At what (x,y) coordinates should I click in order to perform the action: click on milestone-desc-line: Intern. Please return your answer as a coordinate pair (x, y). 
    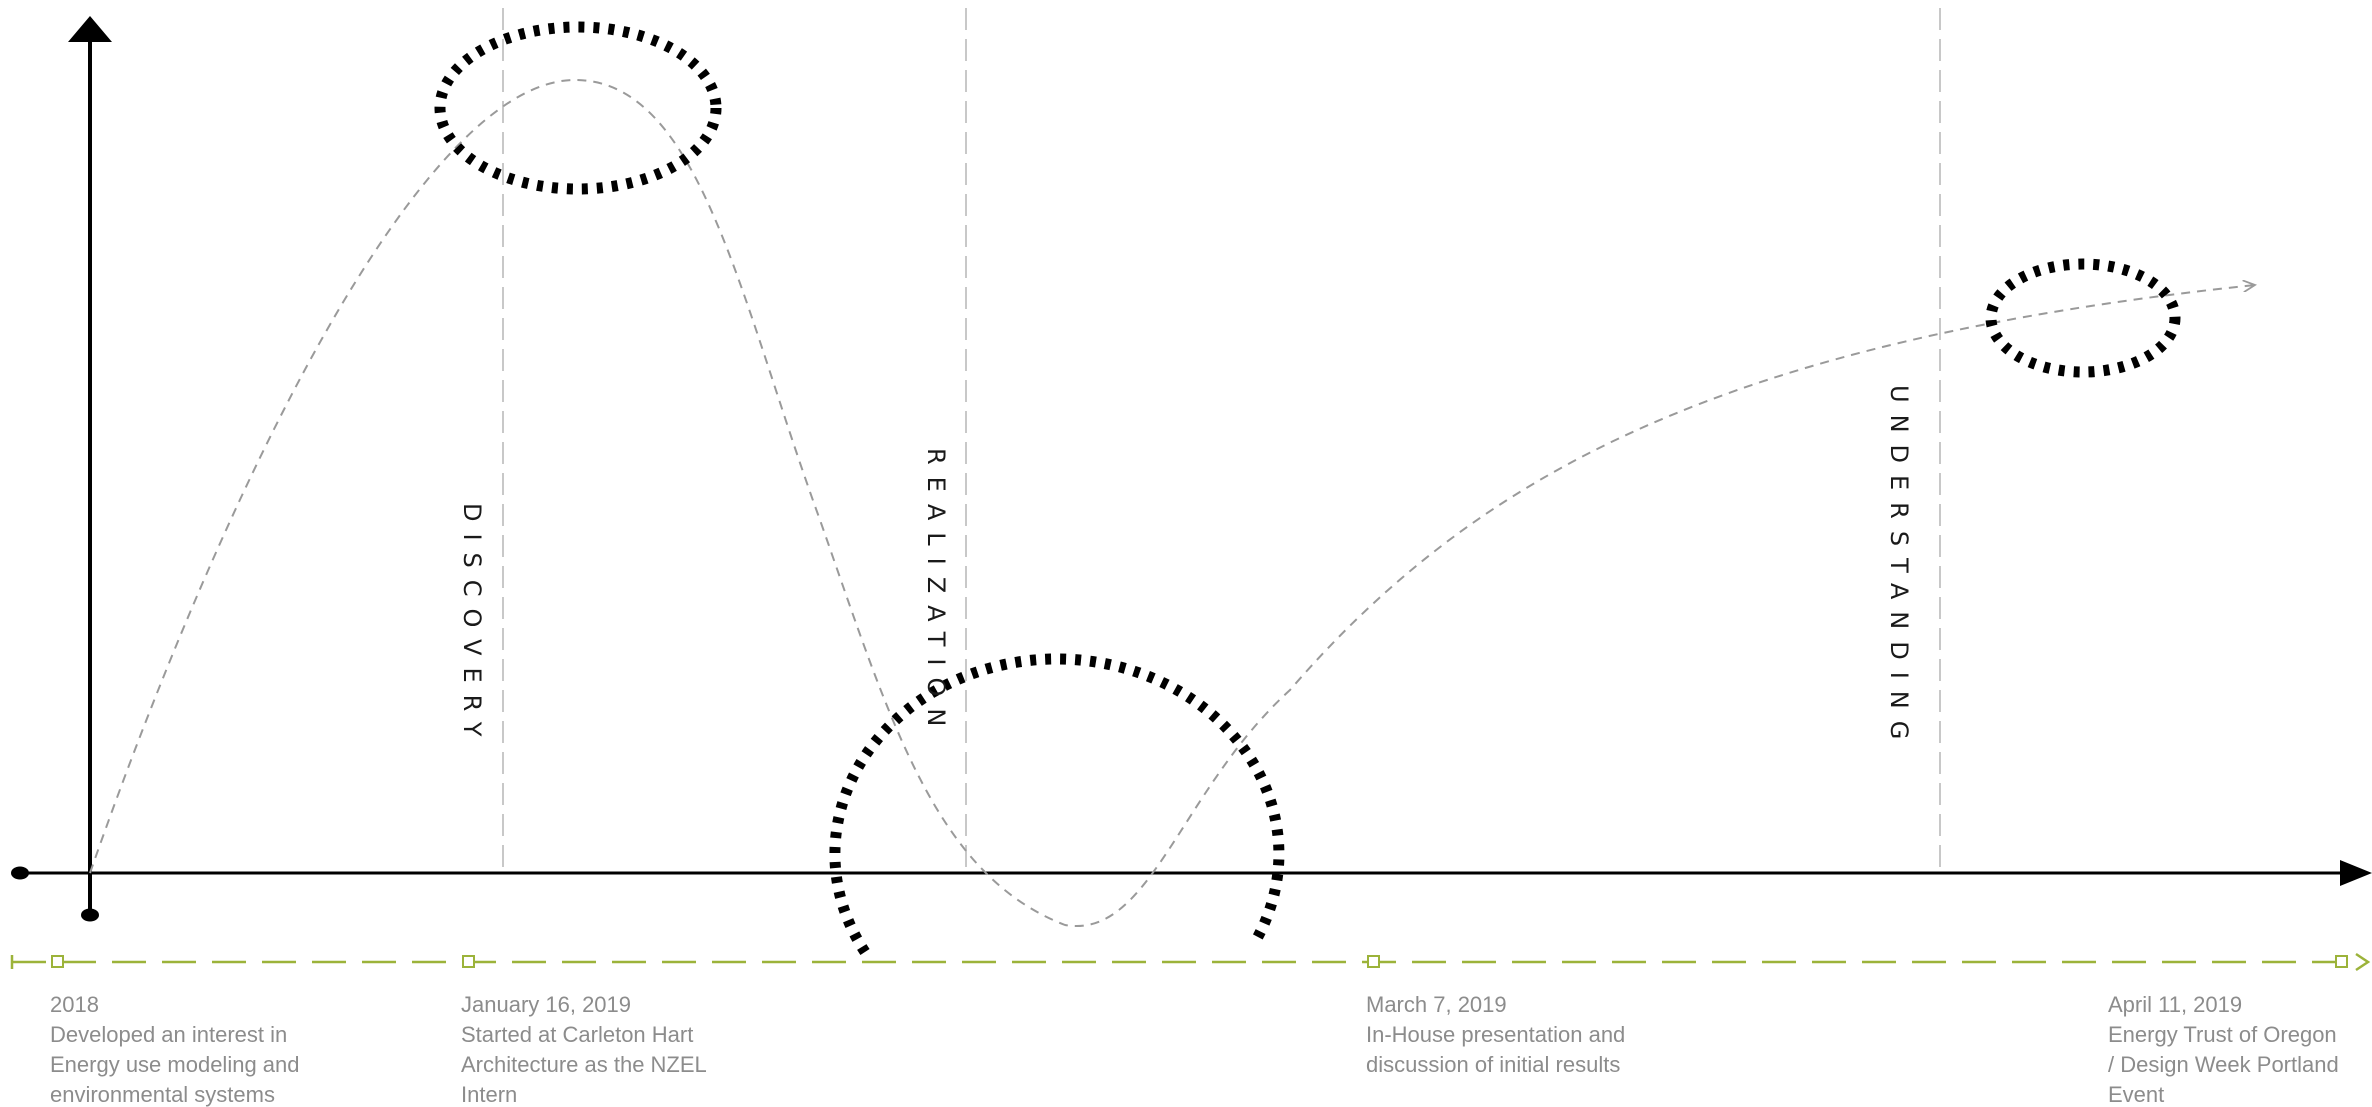
    Looking at the image, I should click on (489, 1094).